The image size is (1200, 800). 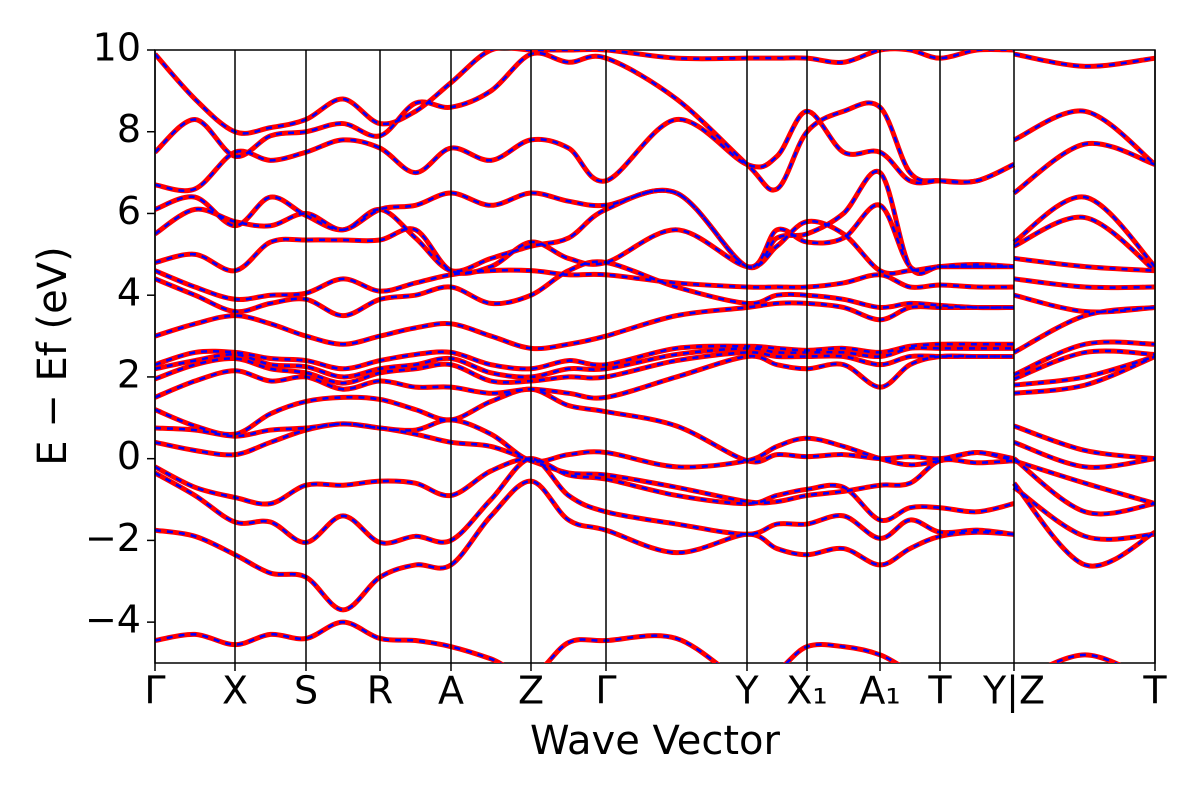 What do you see at coordinates (1013, 691) in the screenshot?
I see `x-tick-label: Y|Z` at bounding box center [1013, 691].